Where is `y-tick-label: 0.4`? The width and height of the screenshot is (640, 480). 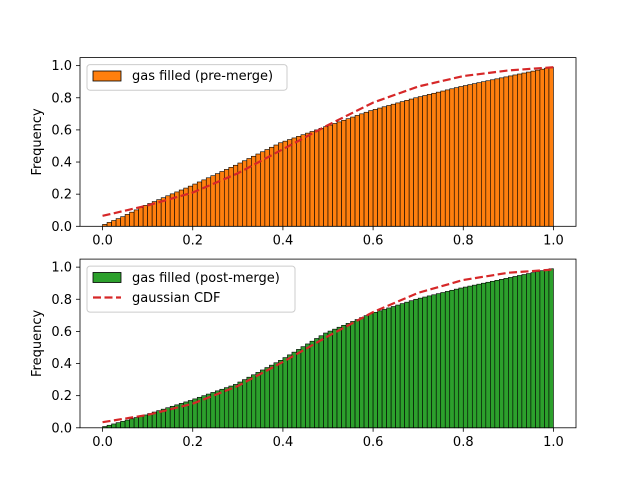
y-tick-label: 0.4 is located at coordinates (61, 163).